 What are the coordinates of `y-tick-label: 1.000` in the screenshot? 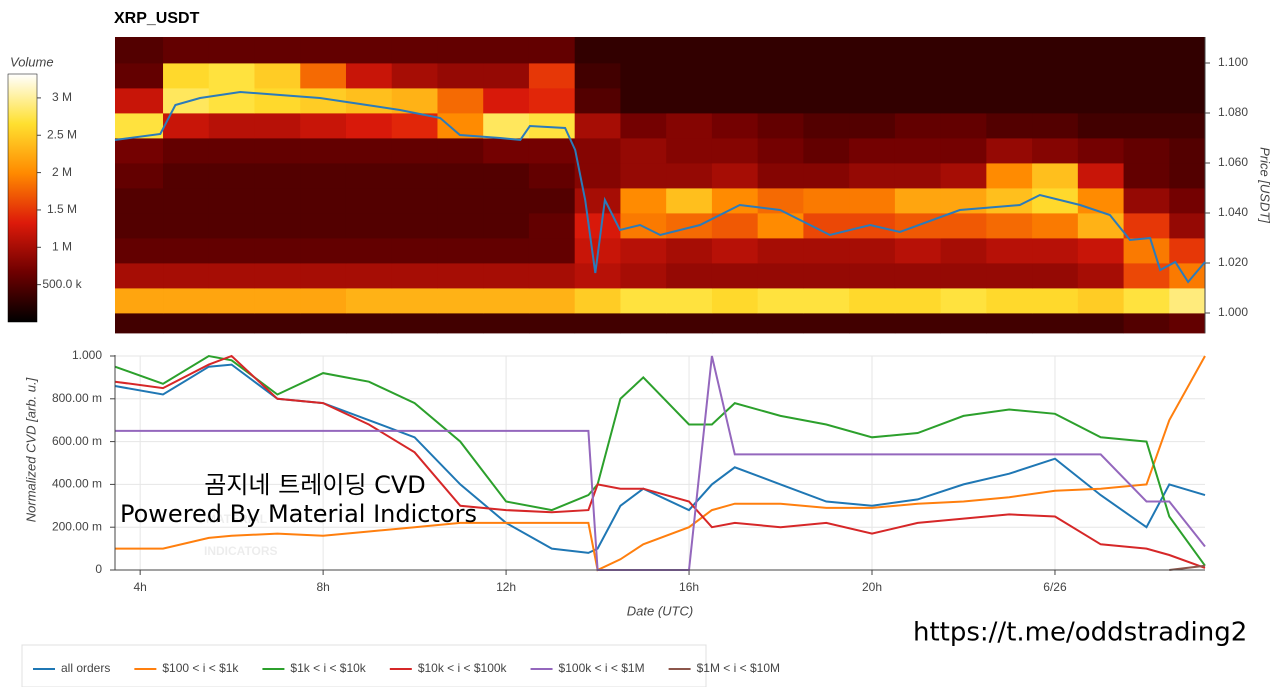 It's located at (87, 355).